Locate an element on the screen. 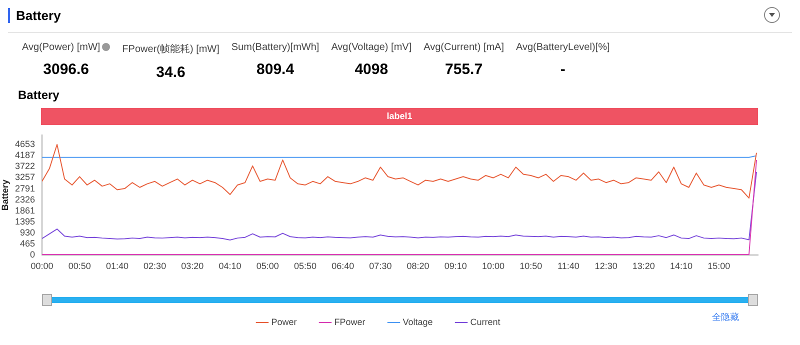 The image size is (800, 345). legend-label: Power is located at coordinates (284, 321).